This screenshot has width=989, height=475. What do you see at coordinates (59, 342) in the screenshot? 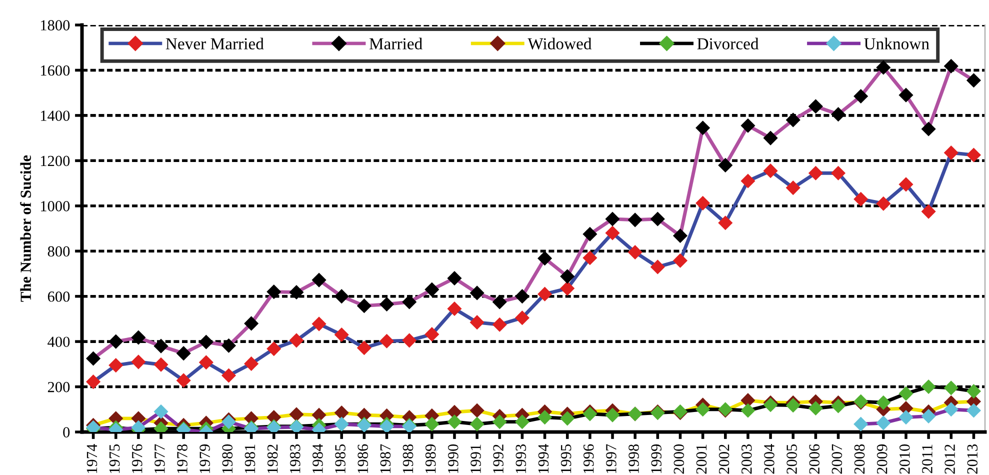
I see `y-tick-label: 400` at bounding box center [59, 342].